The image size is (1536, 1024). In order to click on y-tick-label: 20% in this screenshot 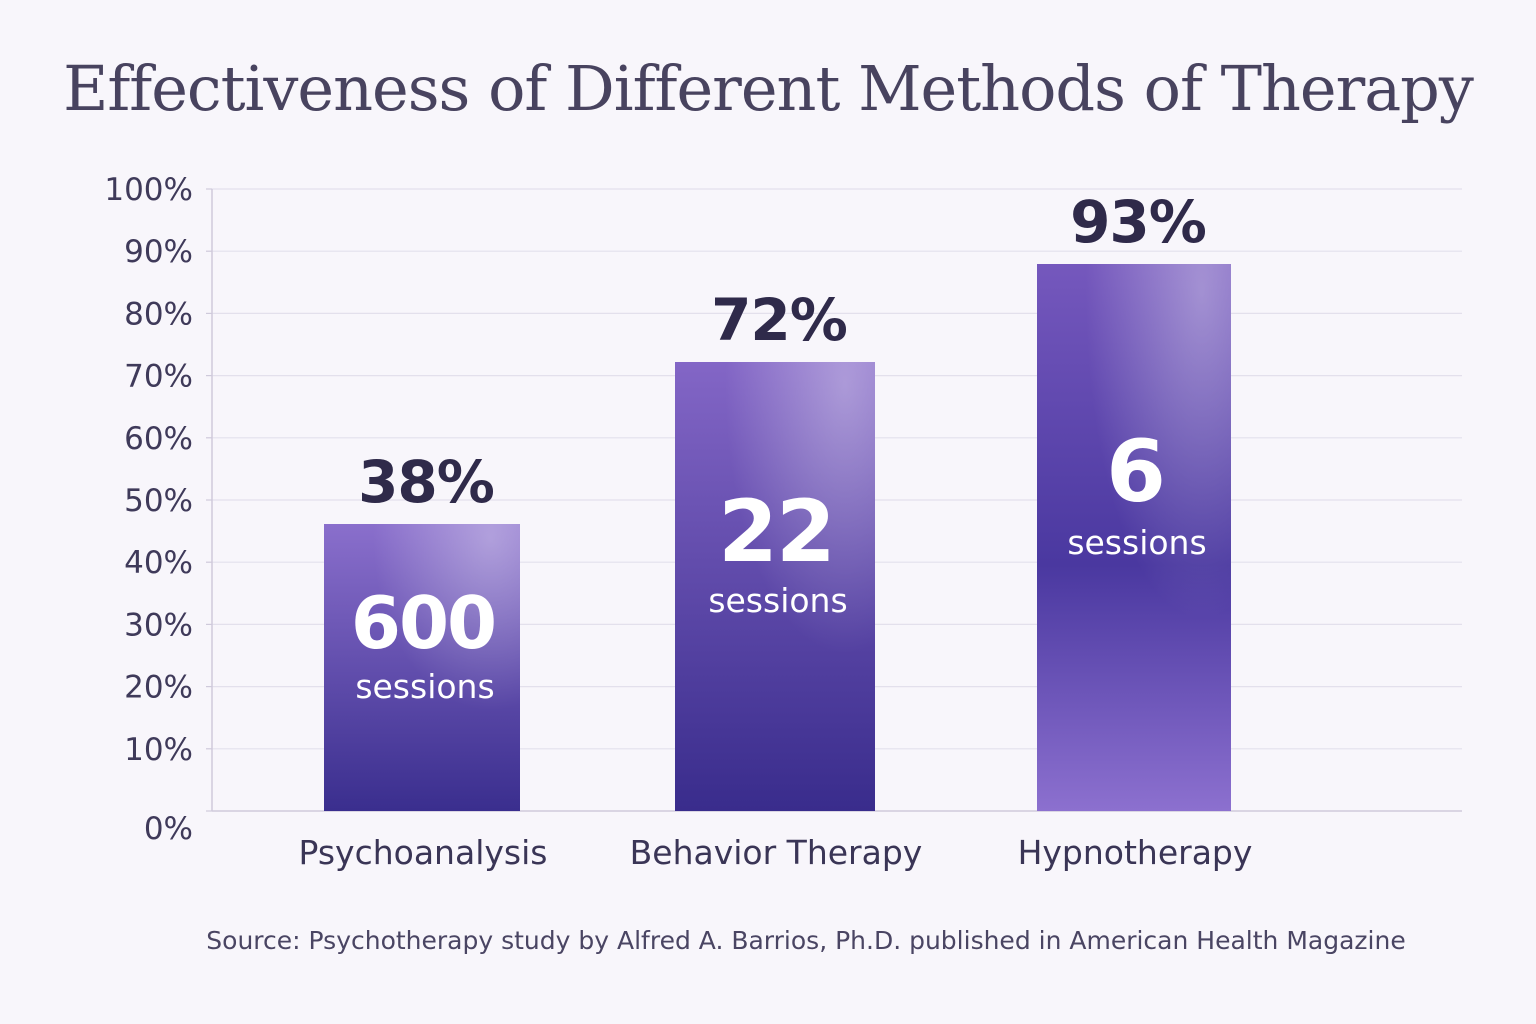, I will do `click(158, 688)`.